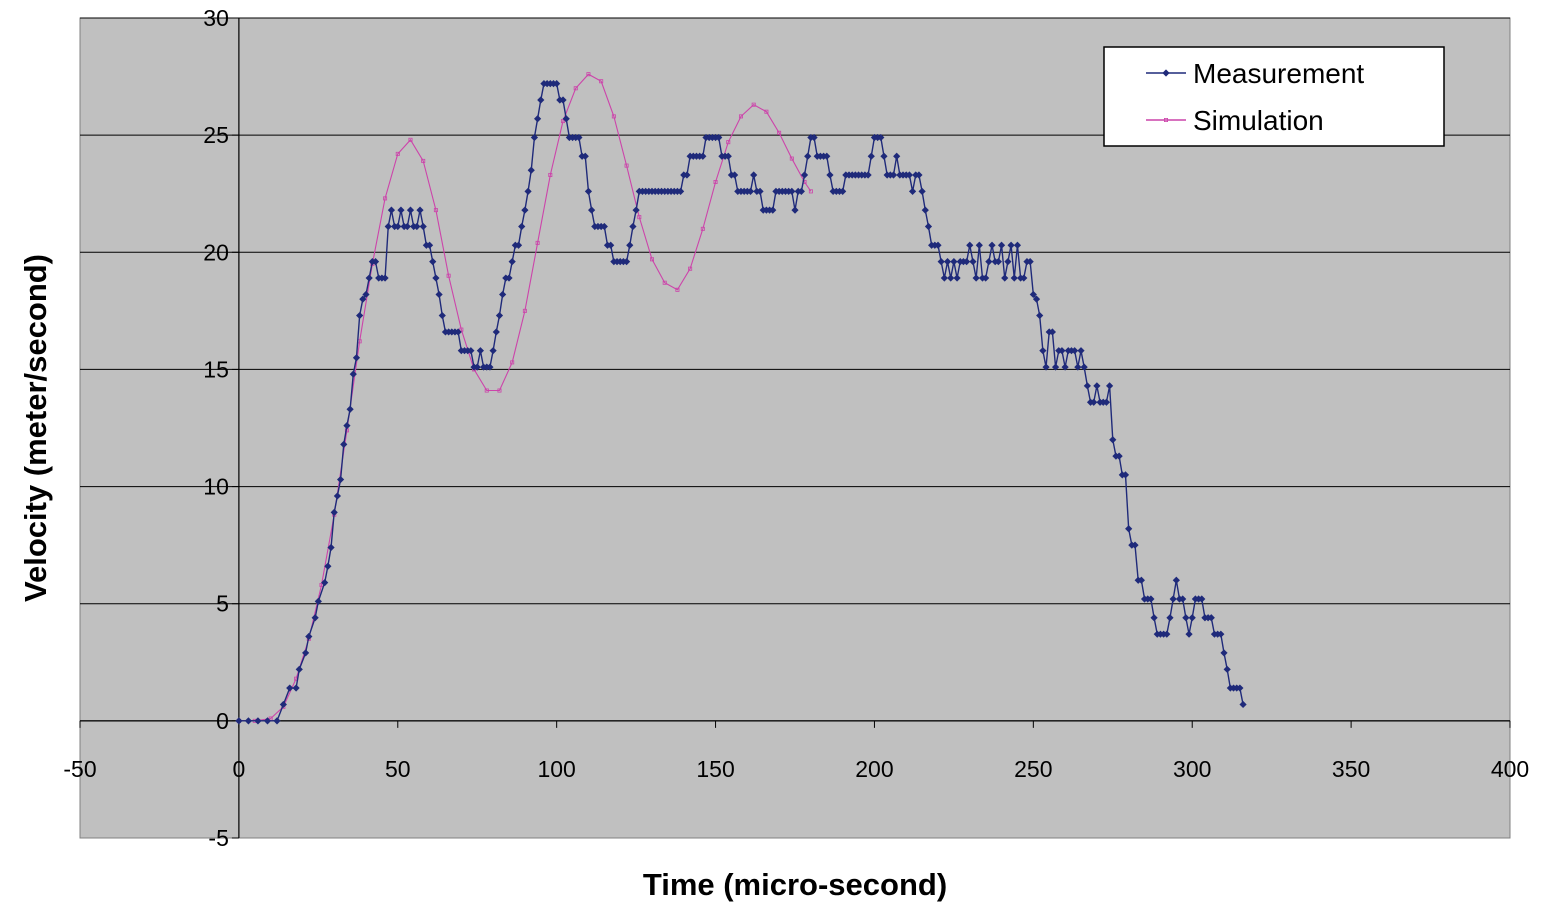 This screenshot has height=904, width=1541. I want to click on legend-item-measurement: Measurement, so click(1255, 73).